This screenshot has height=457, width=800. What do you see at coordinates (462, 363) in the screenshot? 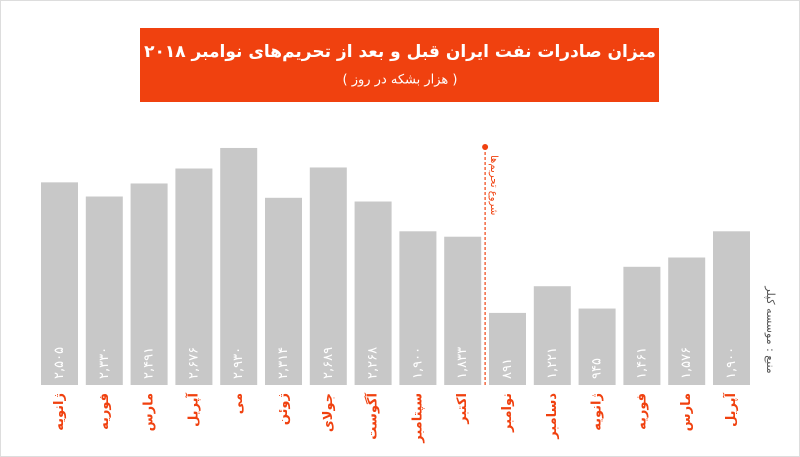
I see `value-label: ۱,۸۳۳` at bounding box center [462, 363].